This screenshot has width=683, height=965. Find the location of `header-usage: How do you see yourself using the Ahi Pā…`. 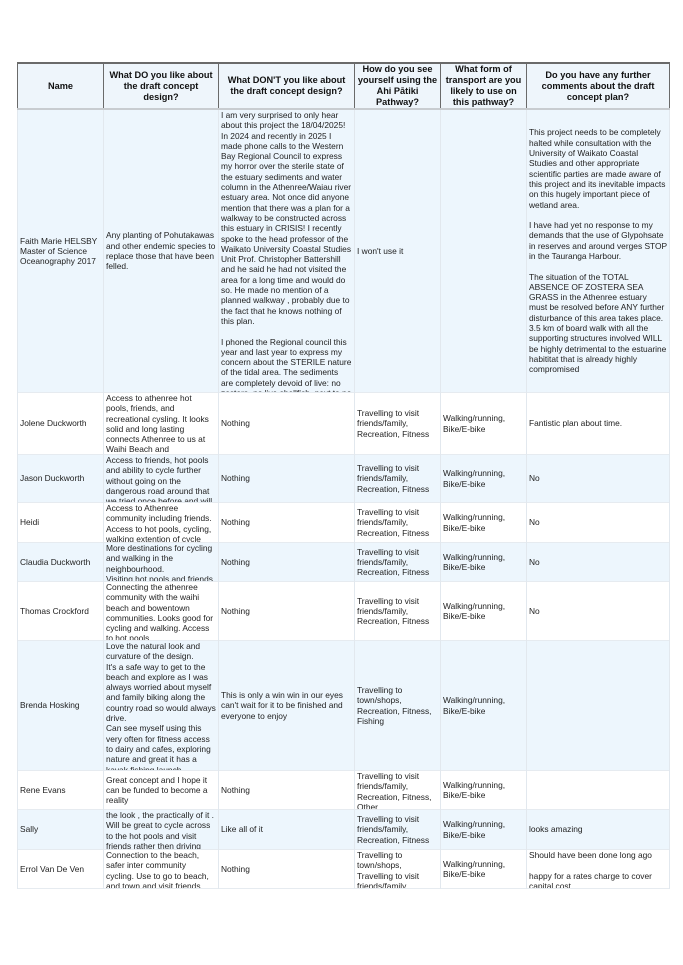

header-usage: How do you see yourself using the Ahi Pā… is located at coordinates (397, 86).